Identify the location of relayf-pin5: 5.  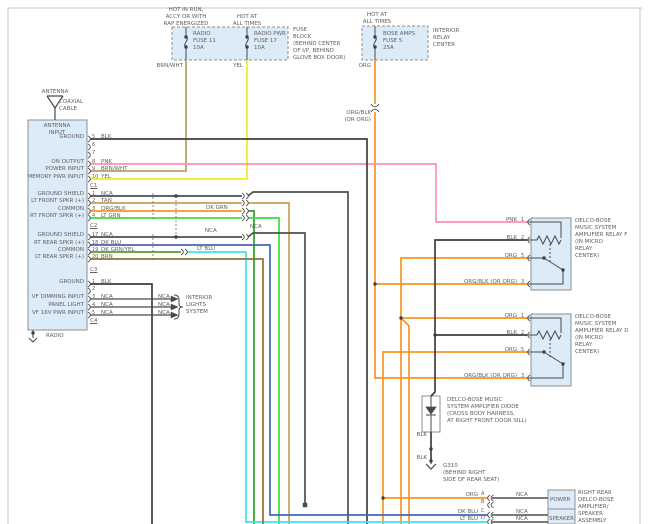
(523, 256).